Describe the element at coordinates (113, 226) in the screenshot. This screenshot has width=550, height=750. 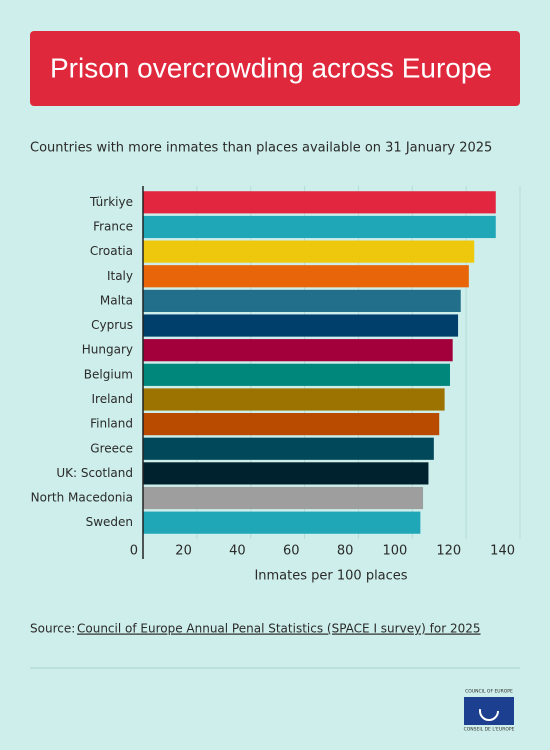
I see `y-tick-label: France` at that location.